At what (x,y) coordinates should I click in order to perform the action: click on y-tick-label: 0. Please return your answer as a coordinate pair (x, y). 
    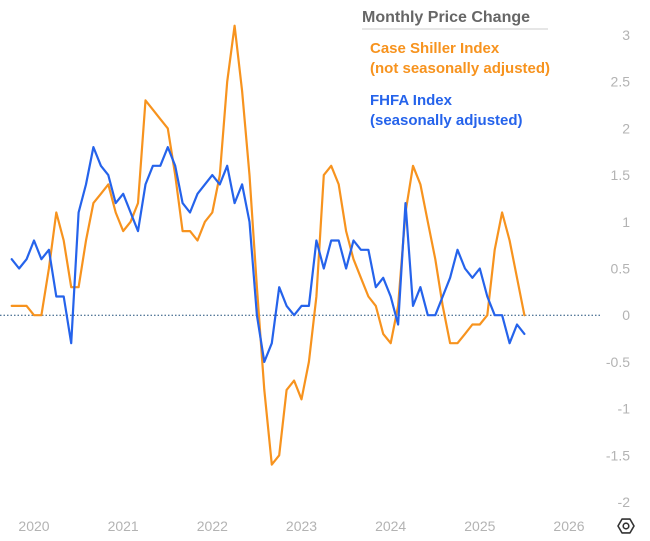
    Looking at the image, I should click on (626, 315).